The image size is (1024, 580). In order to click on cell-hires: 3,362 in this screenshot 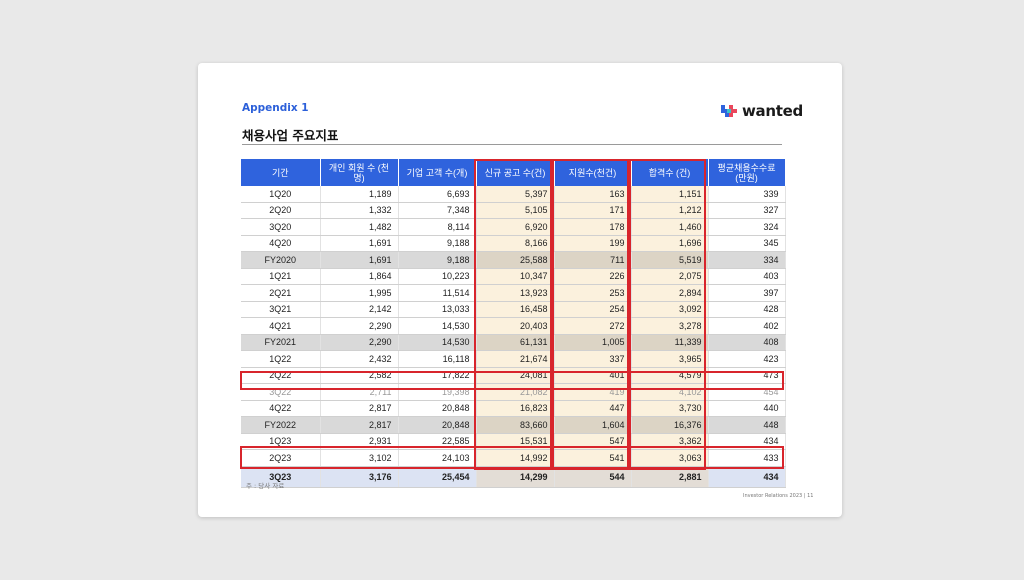, I will do `click(670, 441)`.